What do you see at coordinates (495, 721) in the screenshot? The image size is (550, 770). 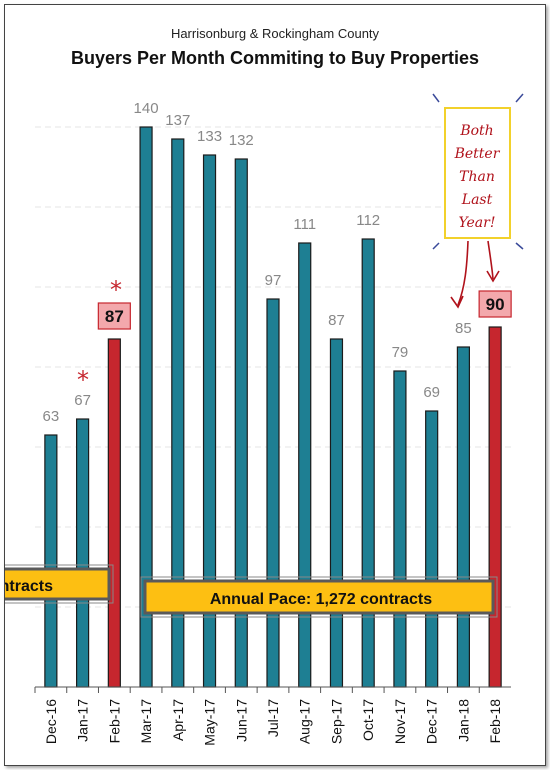 I see `x-tick-label: Feb-18` at bounding box center [495, 721].